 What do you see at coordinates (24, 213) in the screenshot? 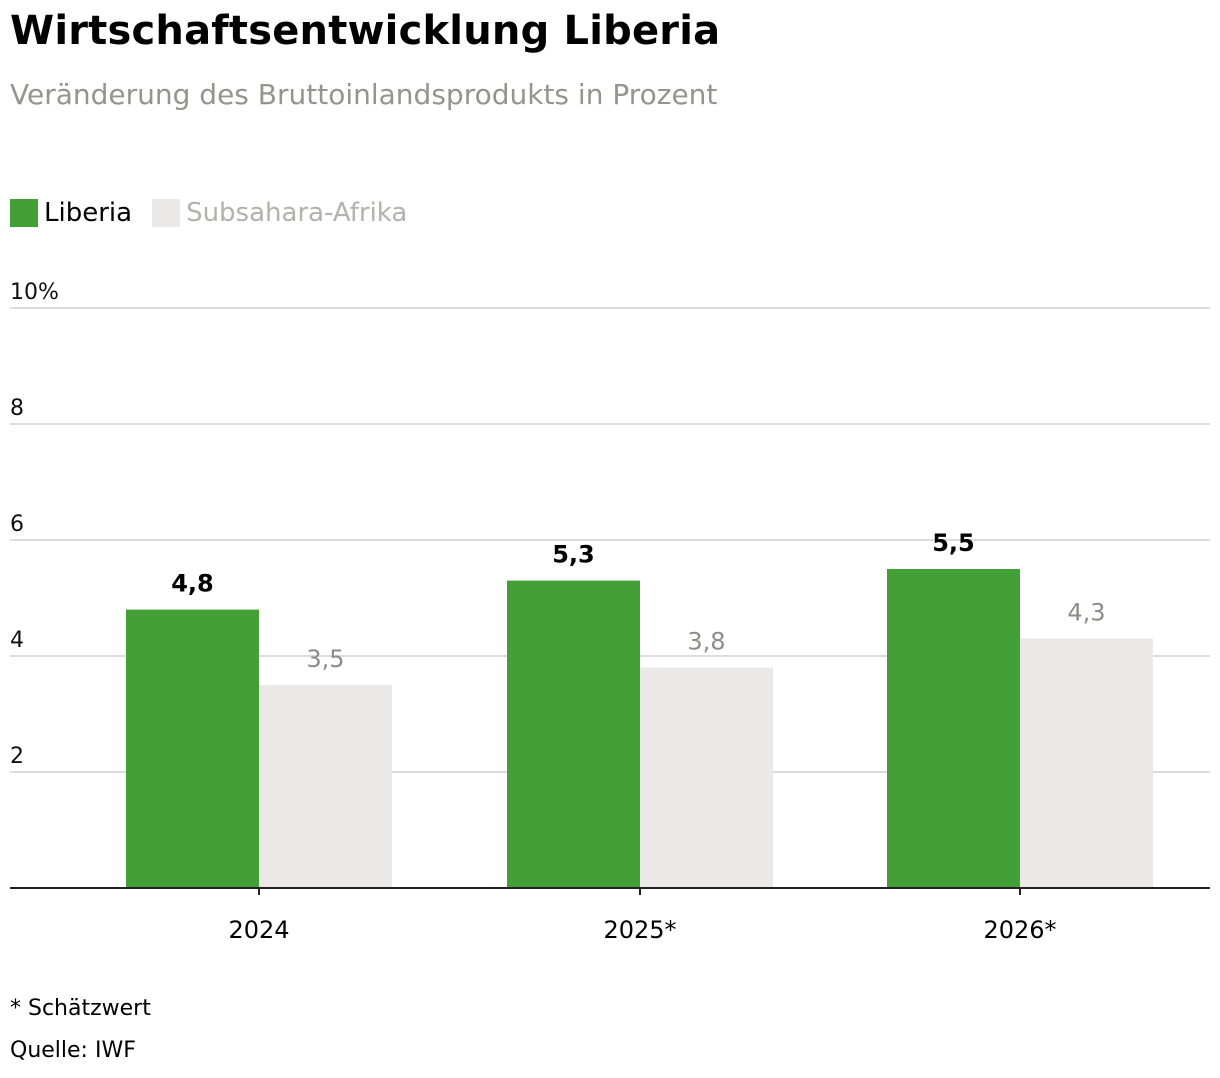
I see `legend-swatch-liberia` at bounding box center [24, 213].